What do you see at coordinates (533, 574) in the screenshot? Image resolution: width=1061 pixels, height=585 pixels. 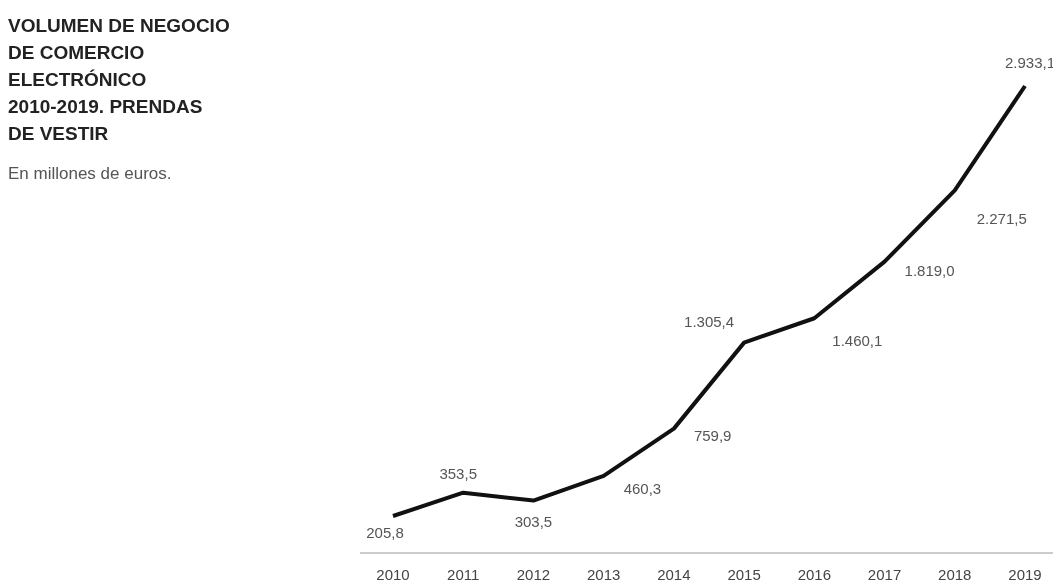 I see `x-tick-label: 2012` at bounding box center [533, 574].